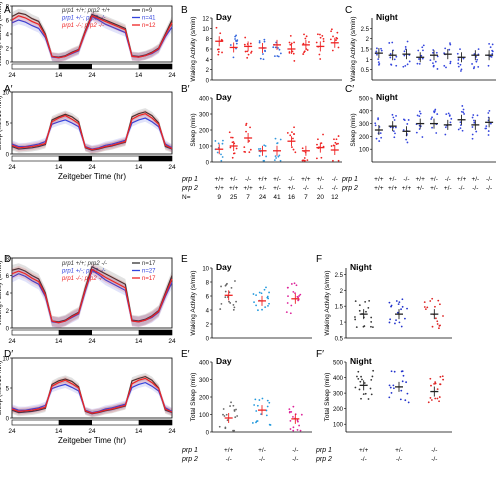  I want to click on geno-C-prp1-7: +/-, so click(475, 179).